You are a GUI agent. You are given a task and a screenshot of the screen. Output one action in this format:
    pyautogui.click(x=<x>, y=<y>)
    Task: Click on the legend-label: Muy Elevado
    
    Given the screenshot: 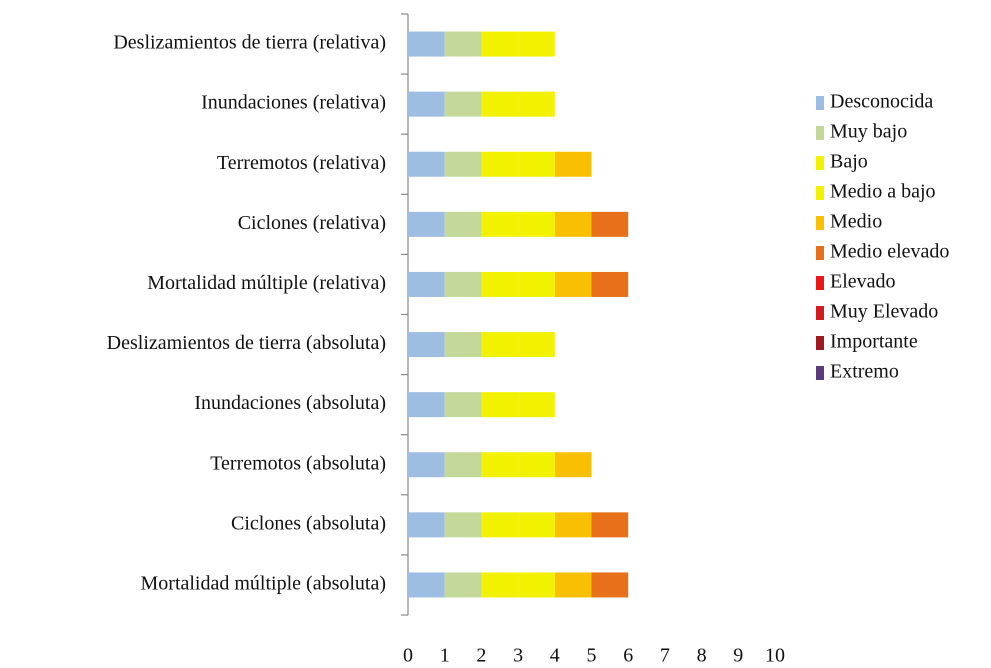 What is the action you would take?
    pyautogui.click(x=884, y=312)
    